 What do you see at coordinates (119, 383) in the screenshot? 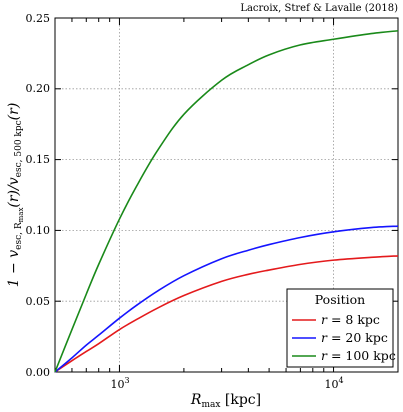
I see `x-tick-label: 10³` at bounding box center [119, 383].